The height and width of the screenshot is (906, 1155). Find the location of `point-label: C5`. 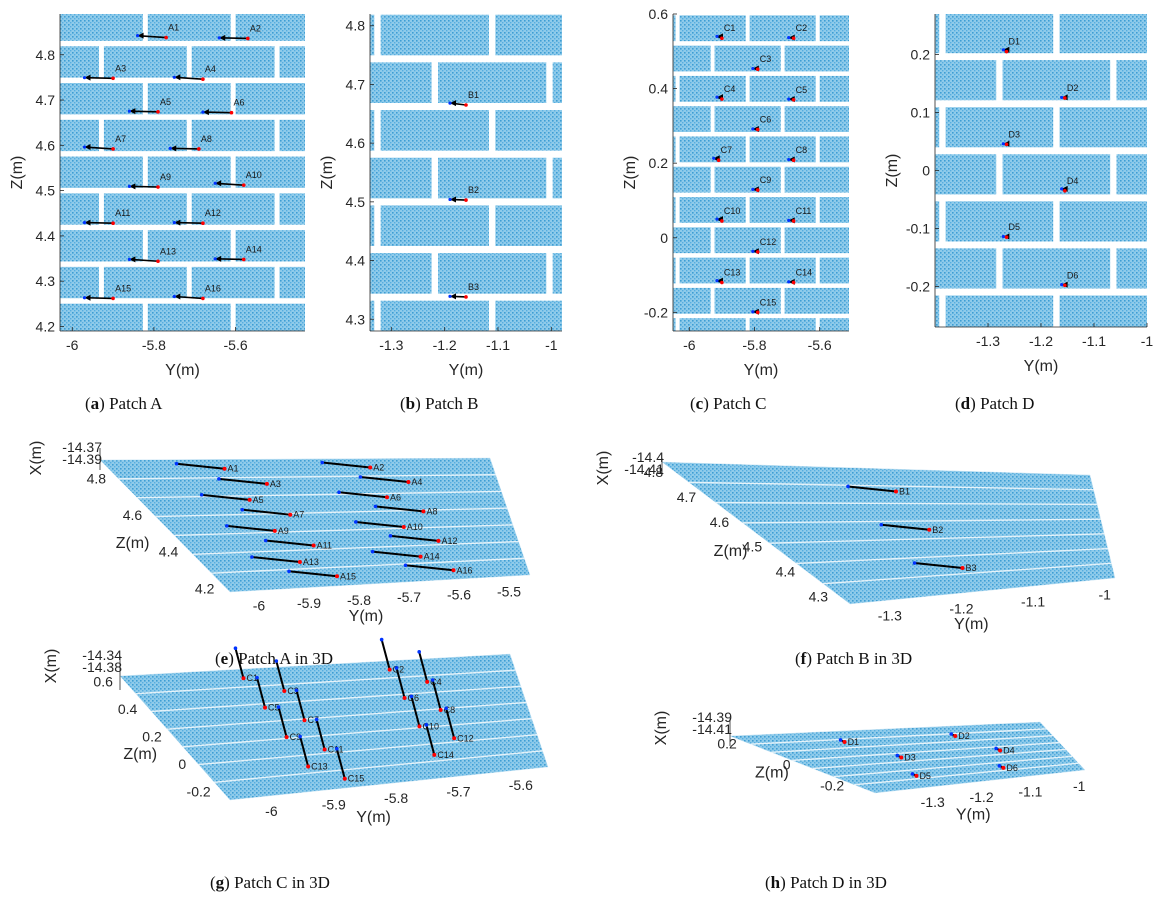

point-label: C5 is located at coordinates (802, 90).